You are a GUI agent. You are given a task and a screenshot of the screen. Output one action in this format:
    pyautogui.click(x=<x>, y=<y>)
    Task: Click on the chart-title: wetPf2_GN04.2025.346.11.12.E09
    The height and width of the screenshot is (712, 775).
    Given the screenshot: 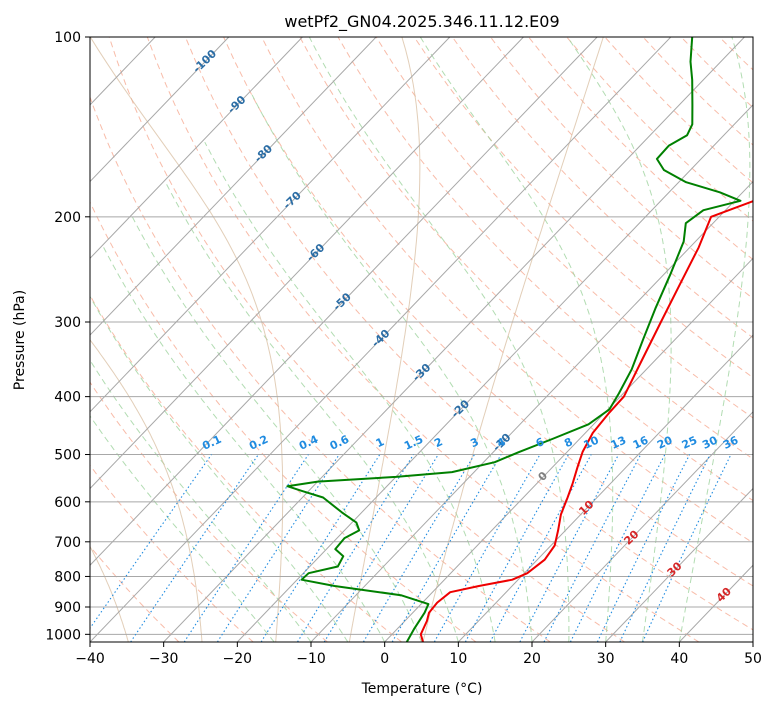 What is the action you would take?
    pyautogui.click(x=421, y=22)
    